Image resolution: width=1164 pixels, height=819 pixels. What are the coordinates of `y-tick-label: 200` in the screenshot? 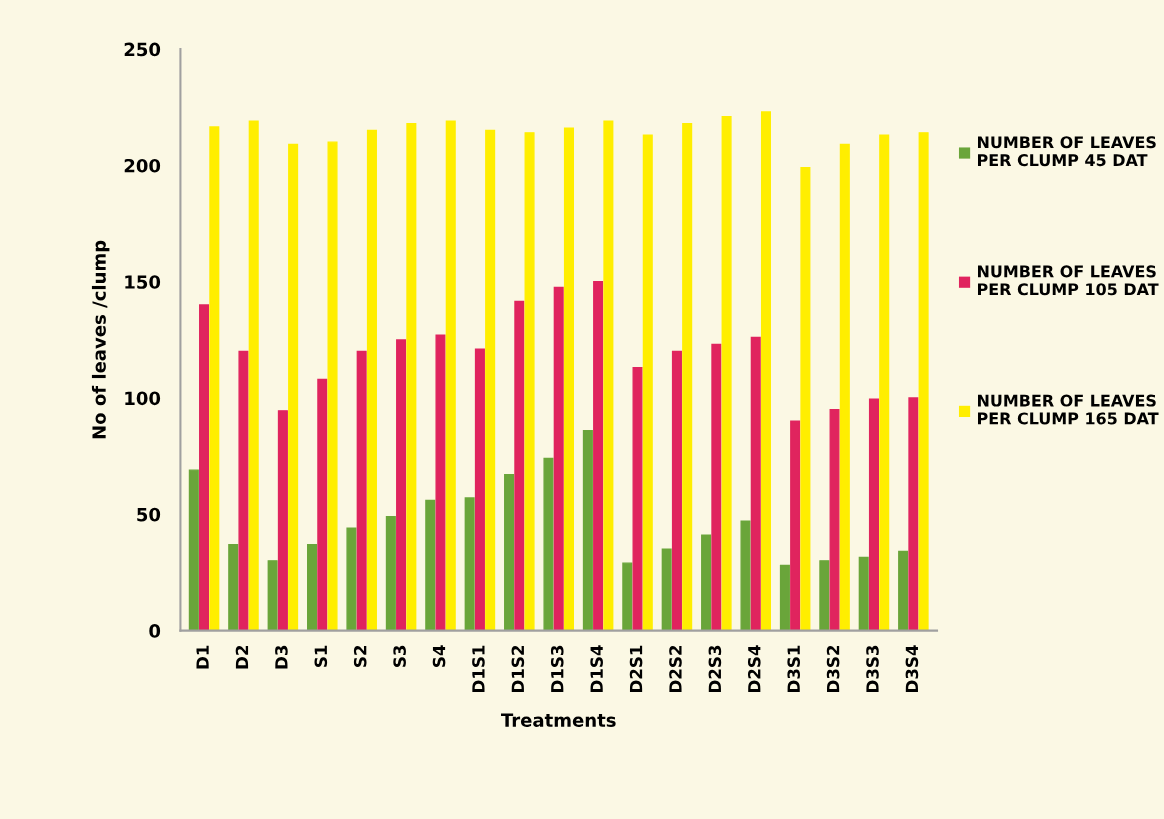 It's located at (142, 165).